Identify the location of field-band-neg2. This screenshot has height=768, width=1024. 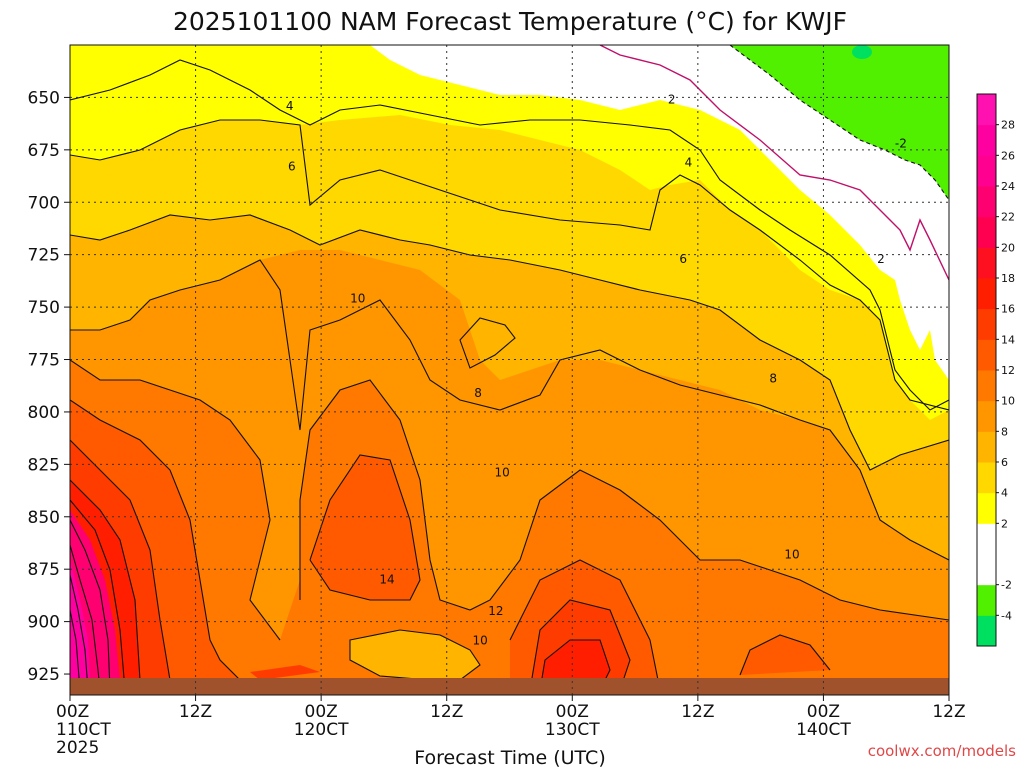
(839, 122).